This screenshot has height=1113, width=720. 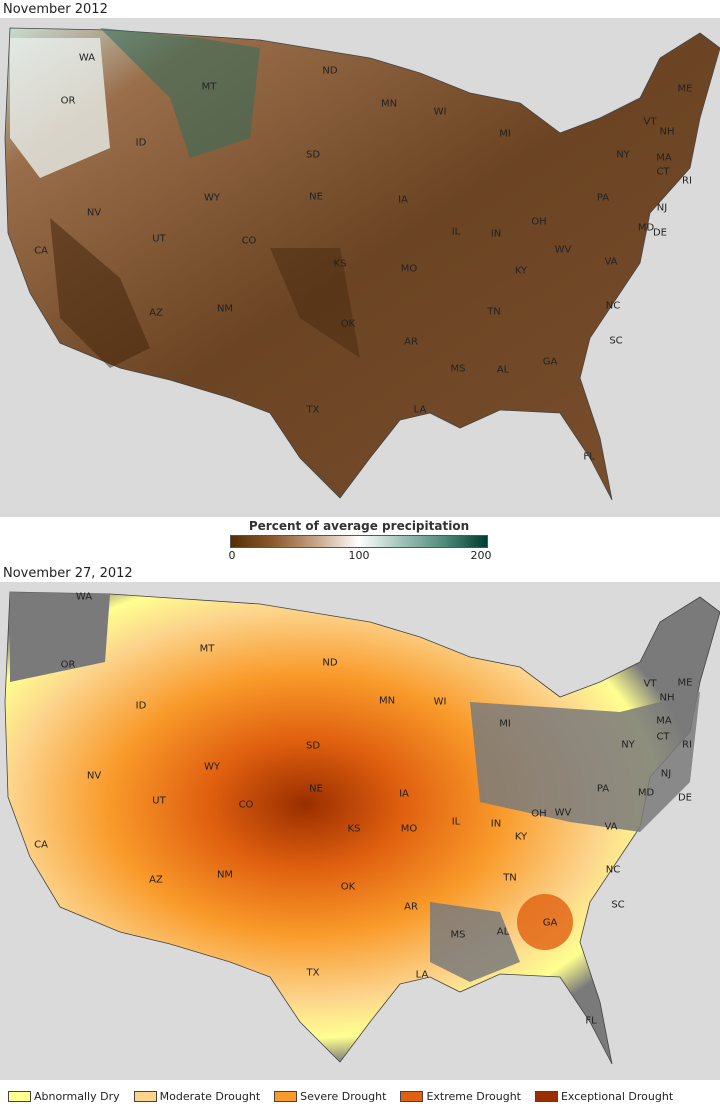 What do you see at coordinates (650, 122) in the screenshot?
I see `state-label-vt: VT` at bounding box center [650, 122].